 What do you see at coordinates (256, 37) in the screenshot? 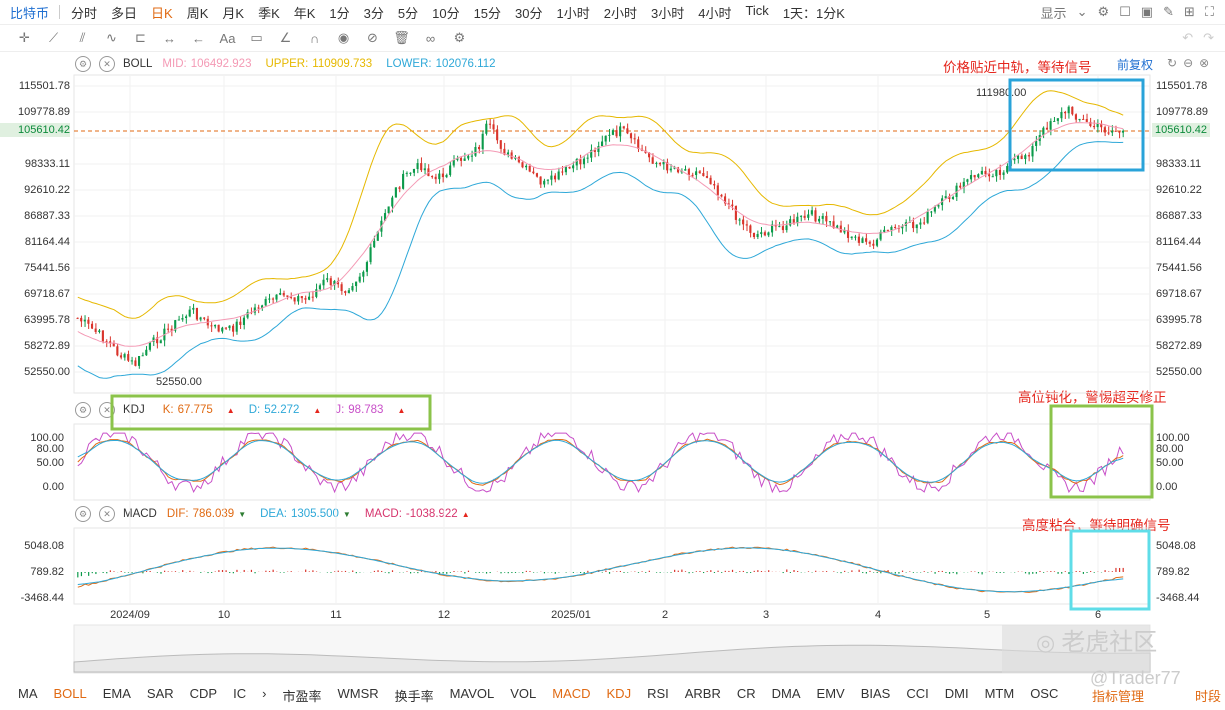
I see `comment-tool-icon: ▭` at bounding box center [256, 37].